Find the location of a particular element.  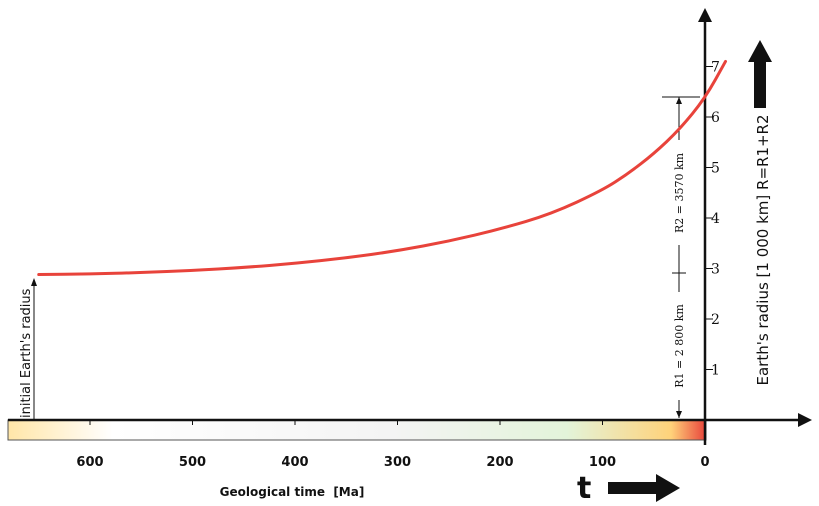

y-tick-label: 2 is located at coordinates (715, 320).